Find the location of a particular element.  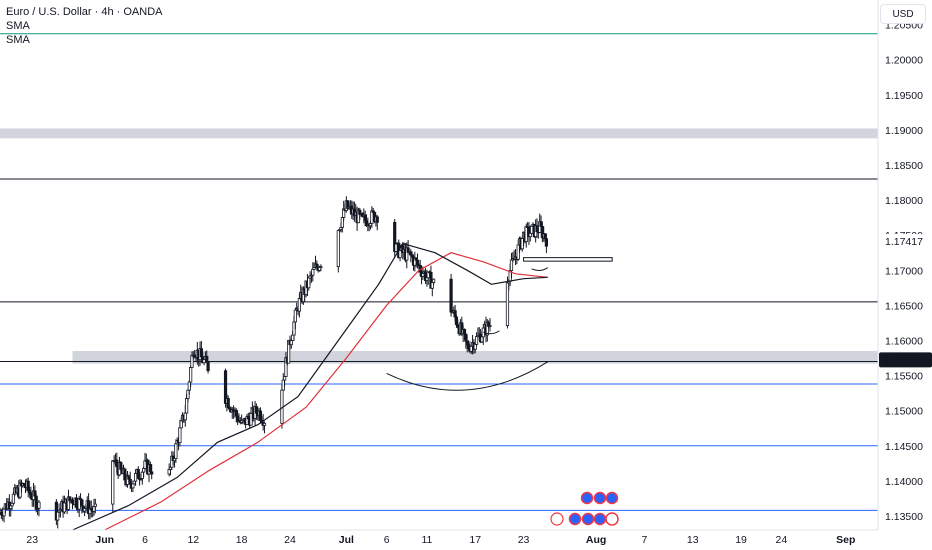

flag-icon is located at coordinates (612, 519).